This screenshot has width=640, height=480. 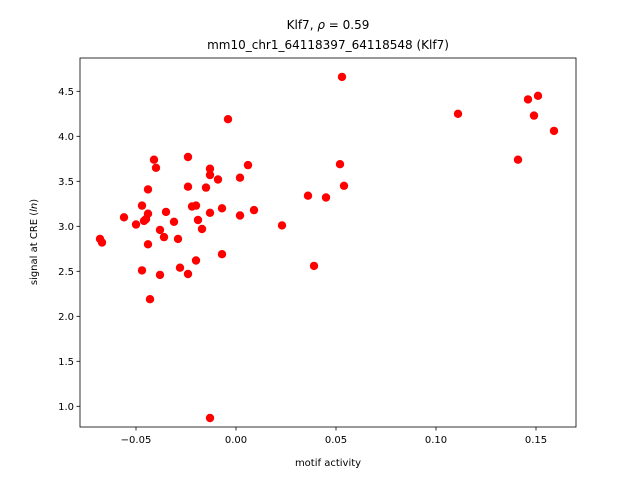 What do you see at coordinates (328, 45) in the screenshot?
I see `chart-subtitle: mm10_chr1_64118397_64118548 (Klf7)` at bounding box center [328, 45].